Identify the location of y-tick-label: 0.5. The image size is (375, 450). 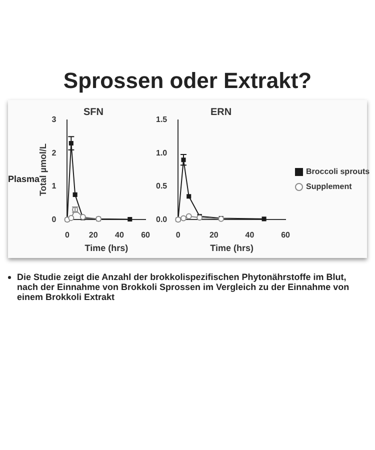
(162, 186).